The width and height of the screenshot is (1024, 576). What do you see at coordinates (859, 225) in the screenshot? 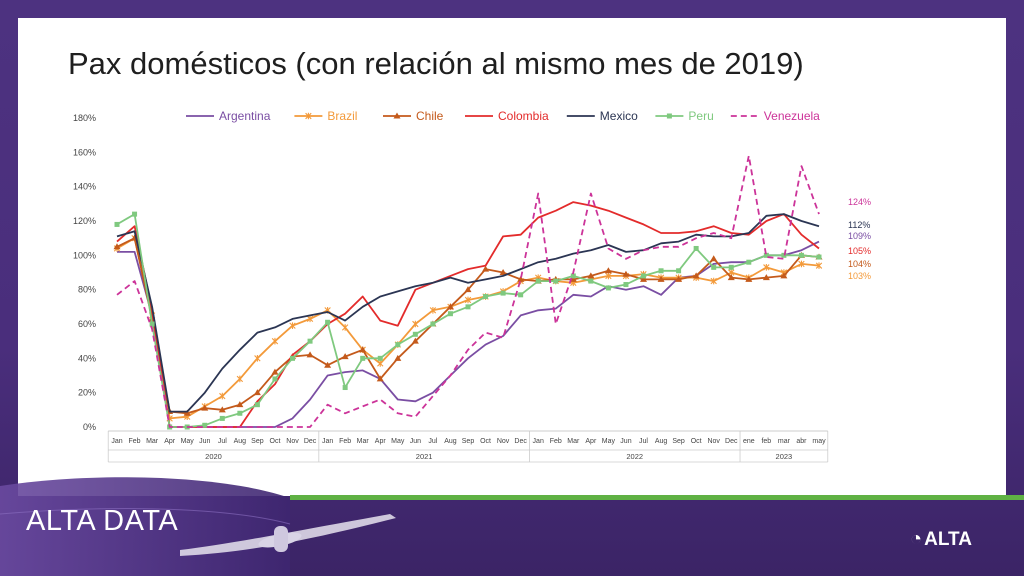
I see `end-value-label: 112%` at bounding box center [859, 225].